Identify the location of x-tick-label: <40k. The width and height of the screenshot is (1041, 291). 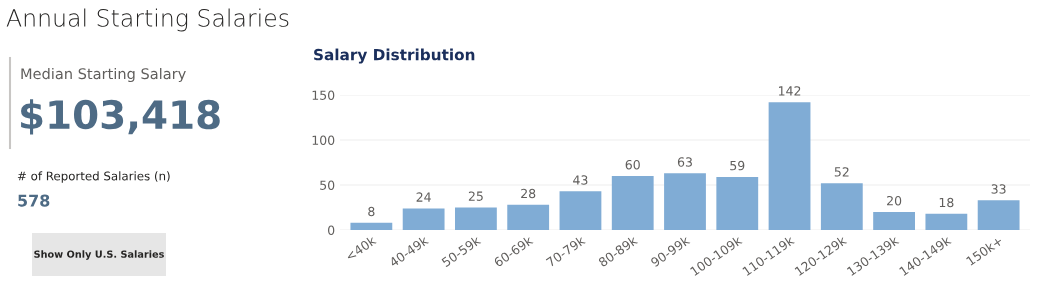
(360, 248).